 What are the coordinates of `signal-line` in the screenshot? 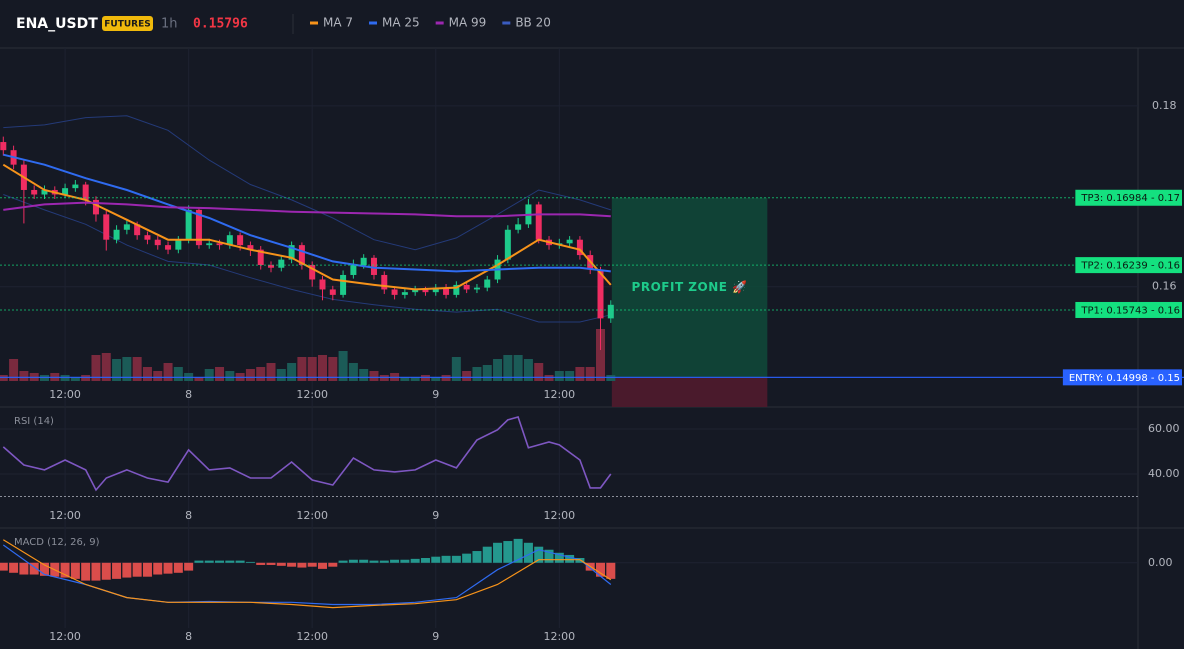 It's located at (307, 574).